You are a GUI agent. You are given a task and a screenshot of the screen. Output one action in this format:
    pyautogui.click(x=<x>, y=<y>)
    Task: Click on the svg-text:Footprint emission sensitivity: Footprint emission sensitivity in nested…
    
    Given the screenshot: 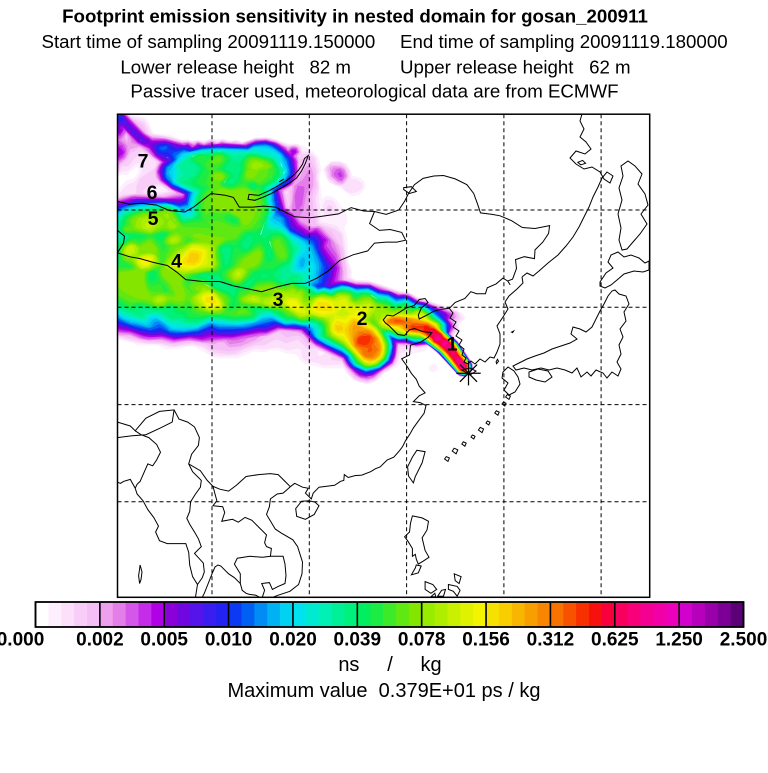 What is the action you would take?
    pyautogui.click(x=355, y=16)
    